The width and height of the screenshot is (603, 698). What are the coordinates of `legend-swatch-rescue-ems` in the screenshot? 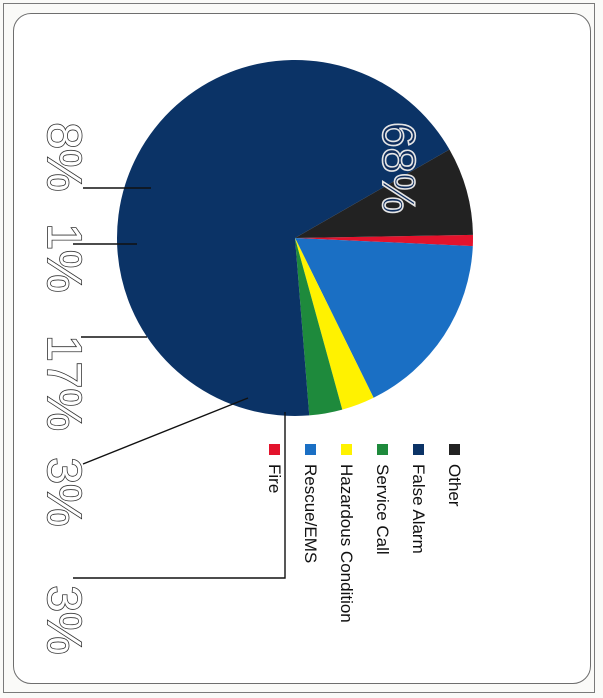 It's located at (310, 449).